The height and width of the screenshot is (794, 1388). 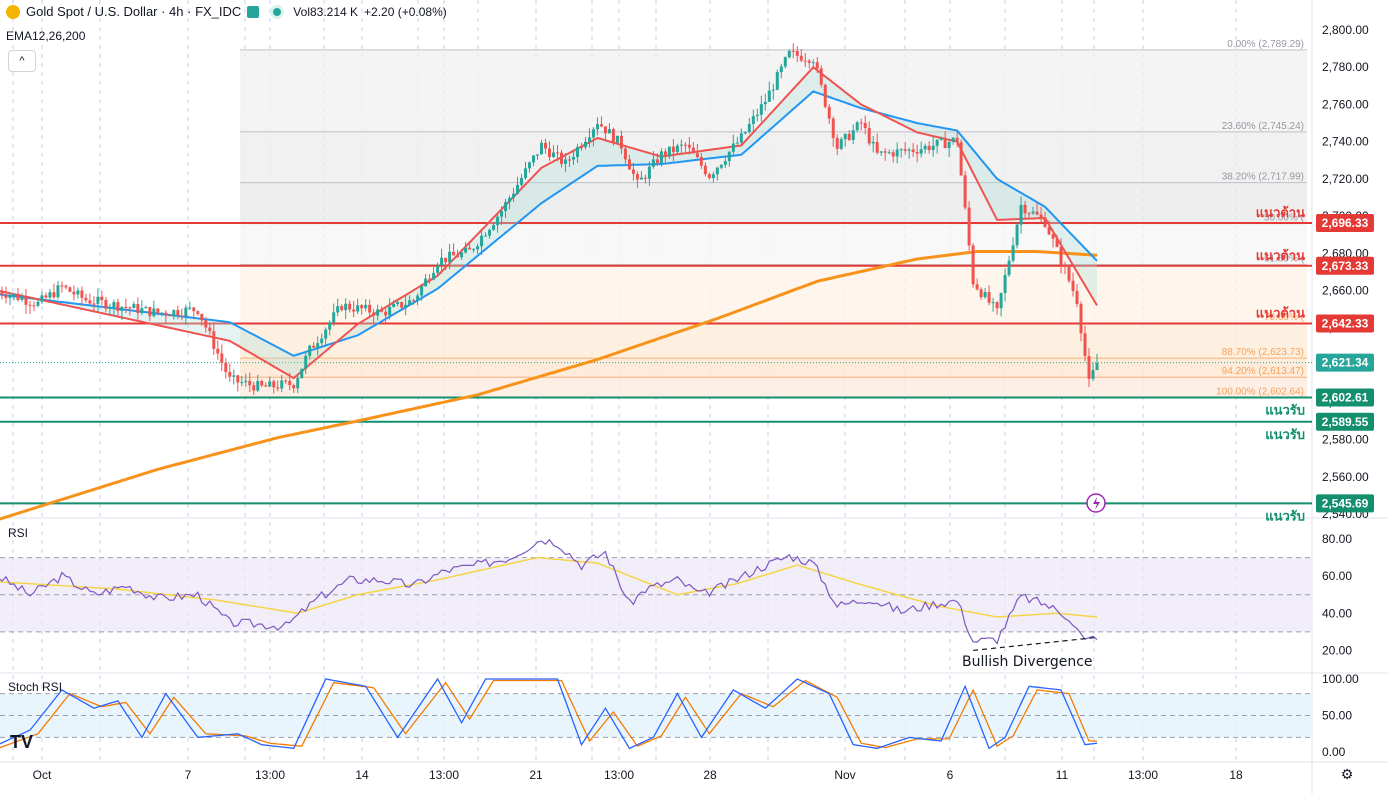 What do you see at coordinates (1345, 104) in the screenshot?
I see `price-tick: 2,760.00` at bounding box center [1345, 104].